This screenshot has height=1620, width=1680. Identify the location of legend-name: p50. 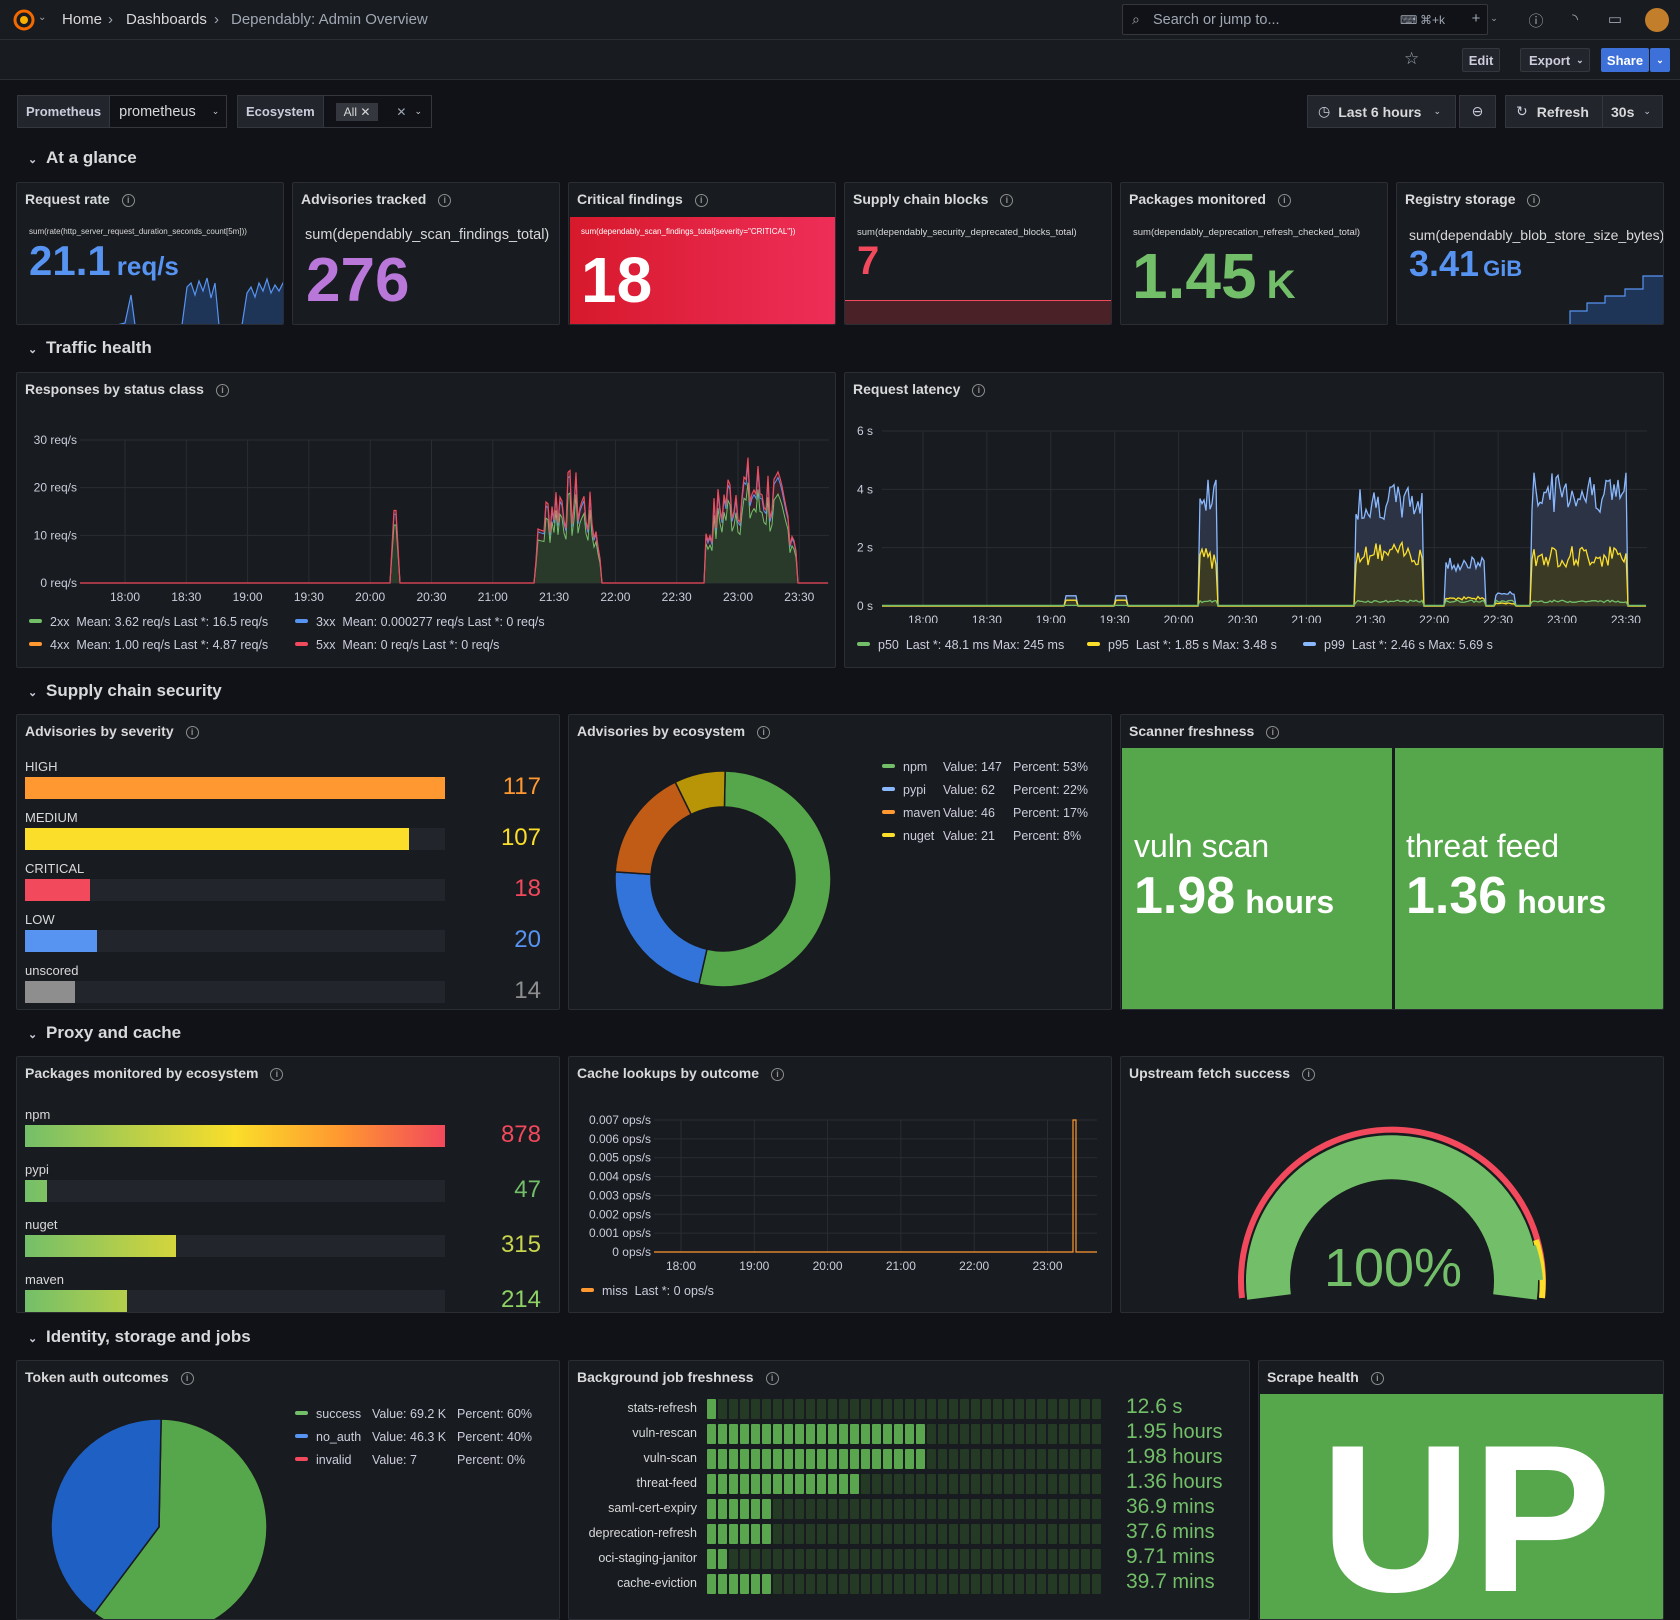
(888, 645).